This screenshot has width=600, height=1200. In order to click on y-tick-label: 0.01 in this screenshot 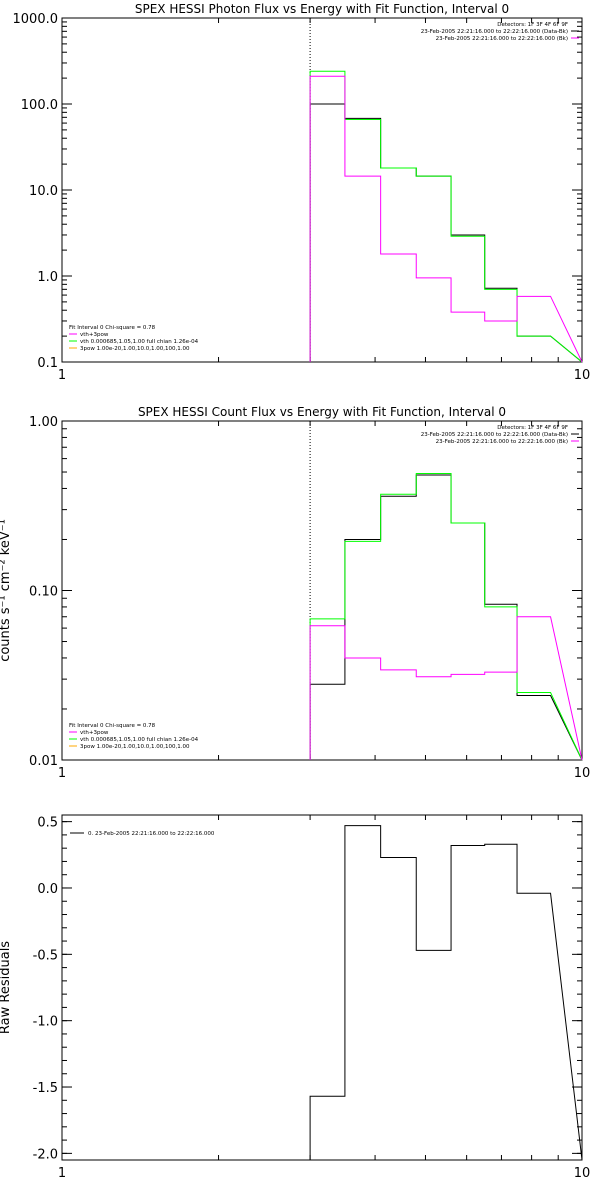, I will do `click(43, 761)`.